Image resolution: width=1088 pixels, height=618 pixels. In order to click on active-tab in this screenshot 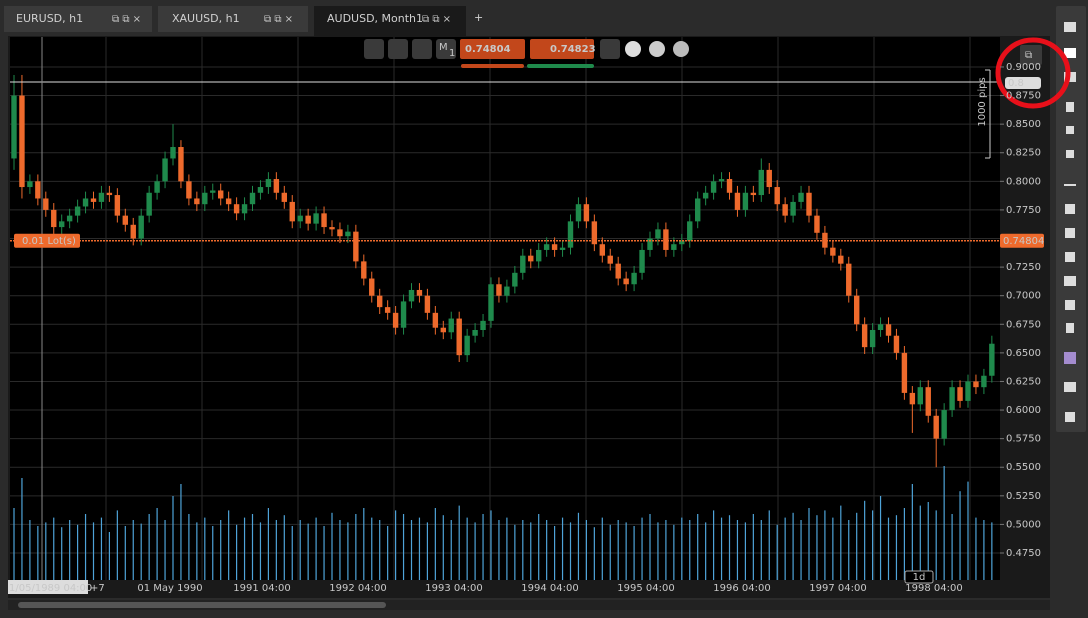, I will do `click(390, 21)`.